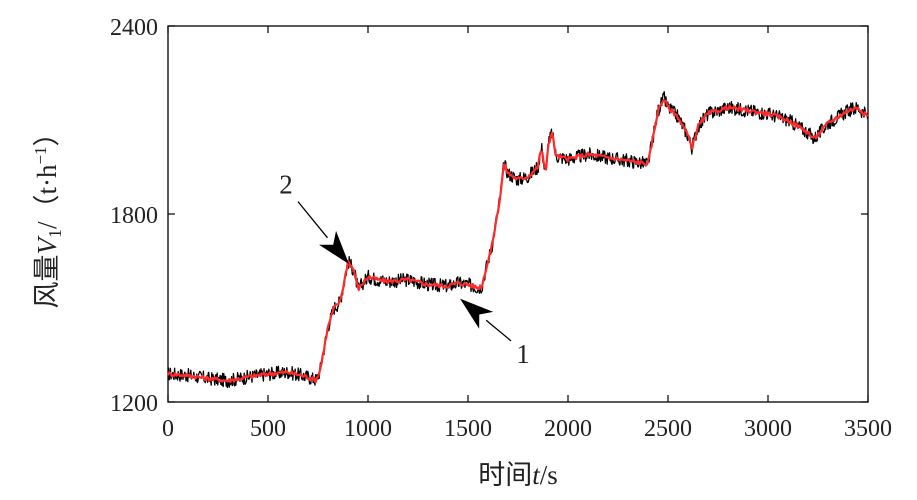 This screenshot has height=500, width=917. Describe the element at coordinates (134, 404) in the screenshot. I see `y-tick-label: 1200` at that location.